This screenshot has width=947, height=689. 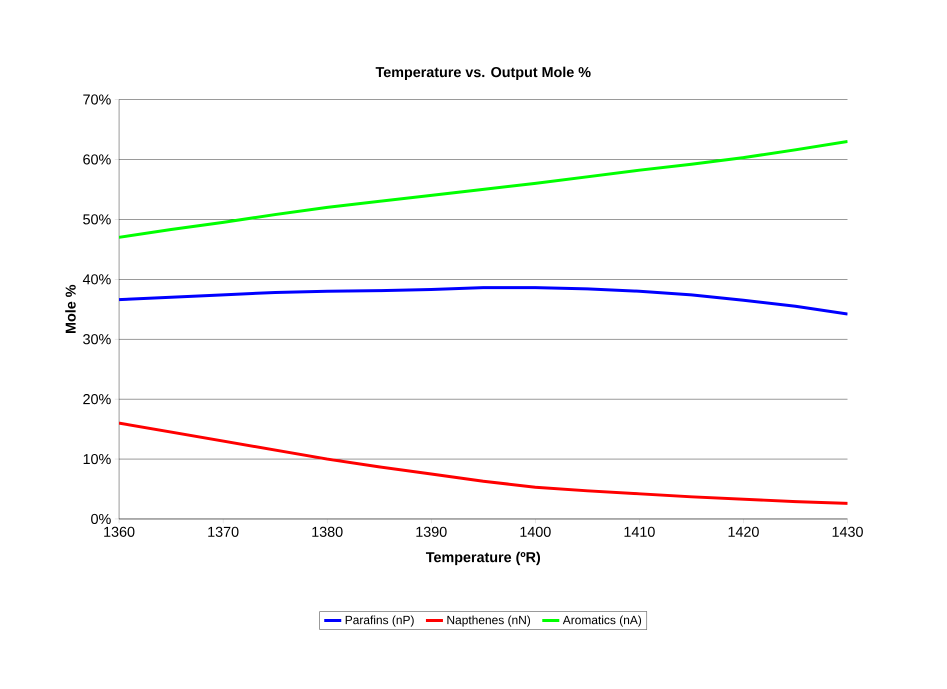 I want to click on y-axis-title: Mole %, so click(x=70, y=308).